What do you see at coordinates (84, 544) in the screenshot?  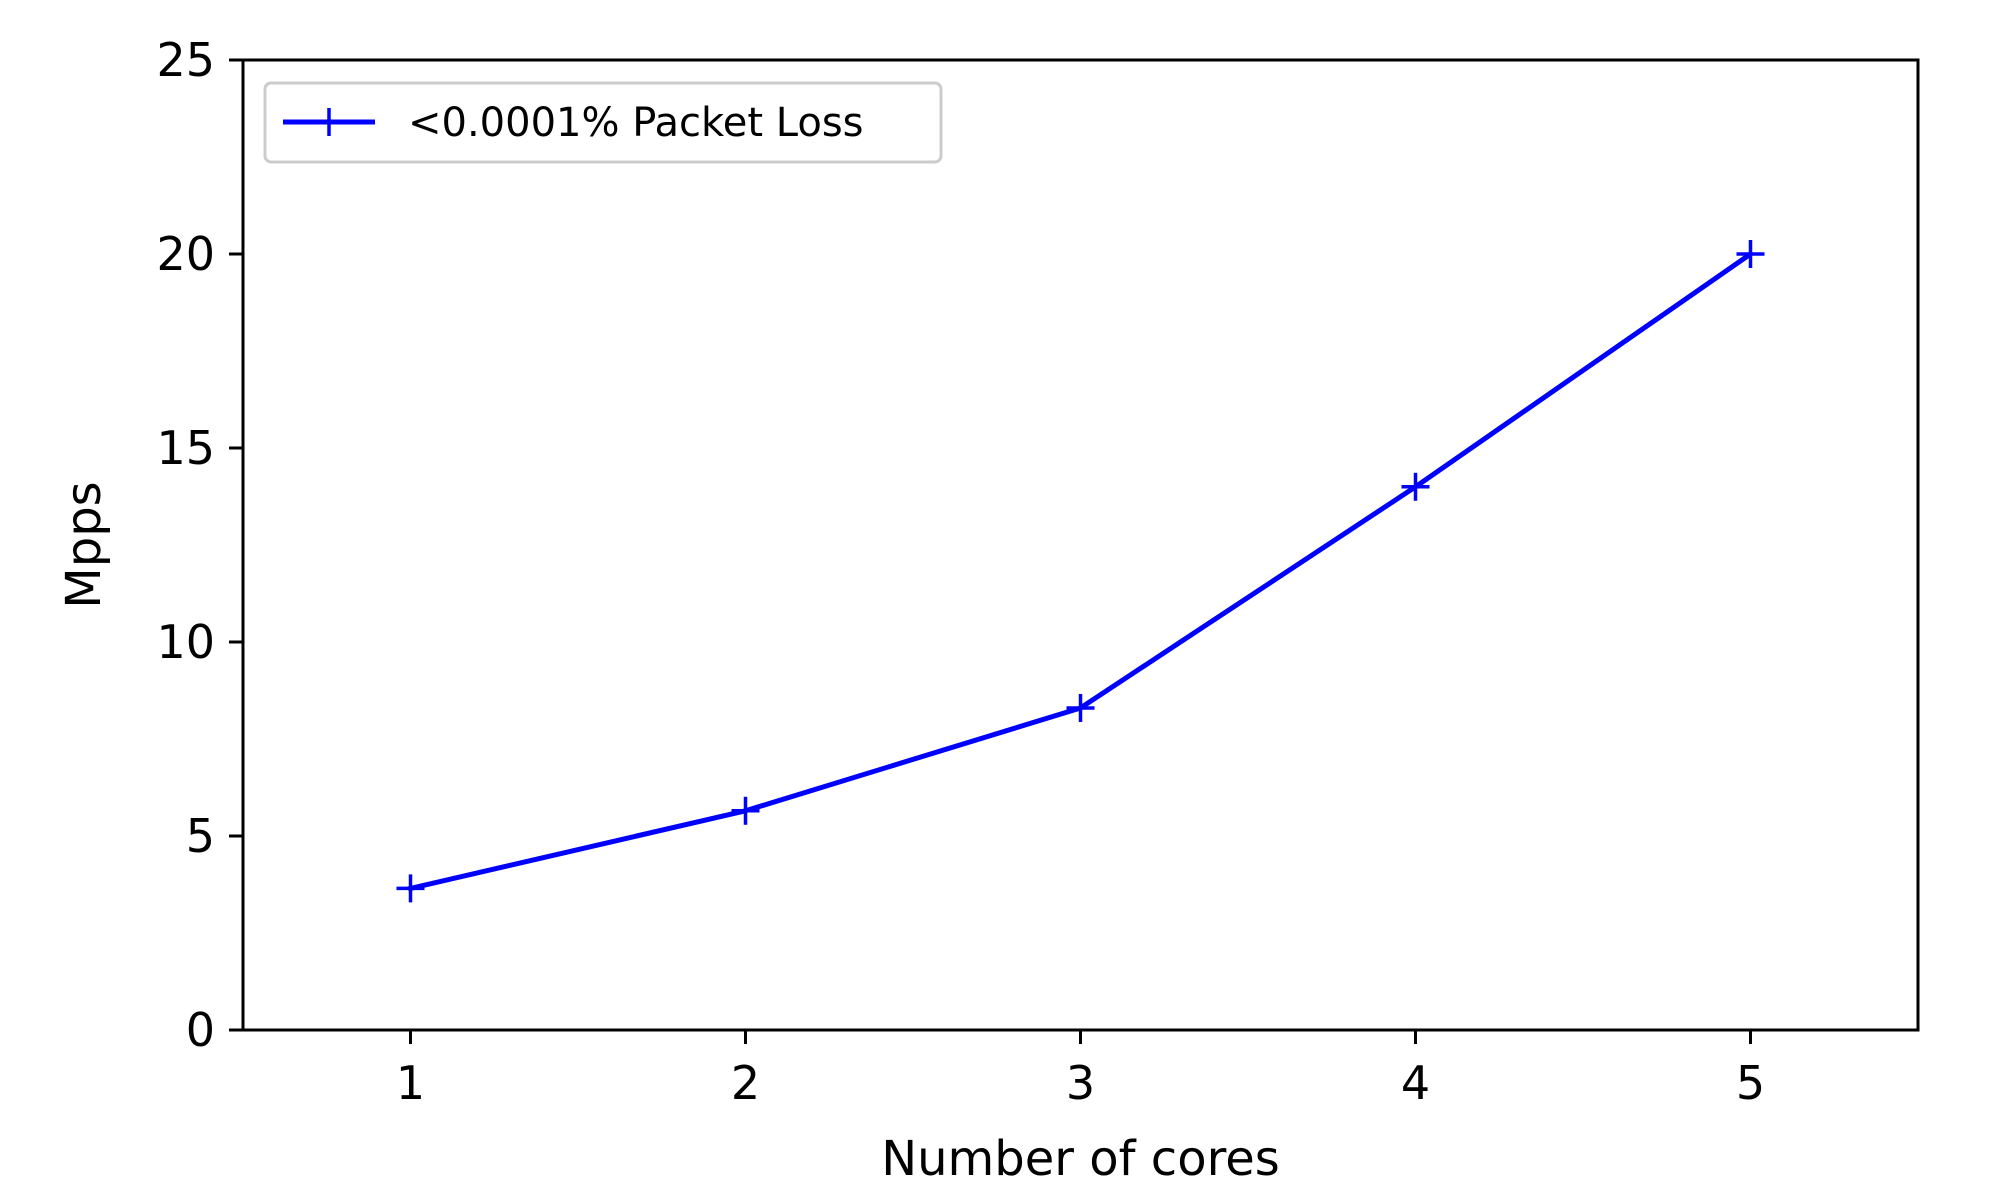 I see `y-axis-label: Mpps` at bounding box center [84, 544].